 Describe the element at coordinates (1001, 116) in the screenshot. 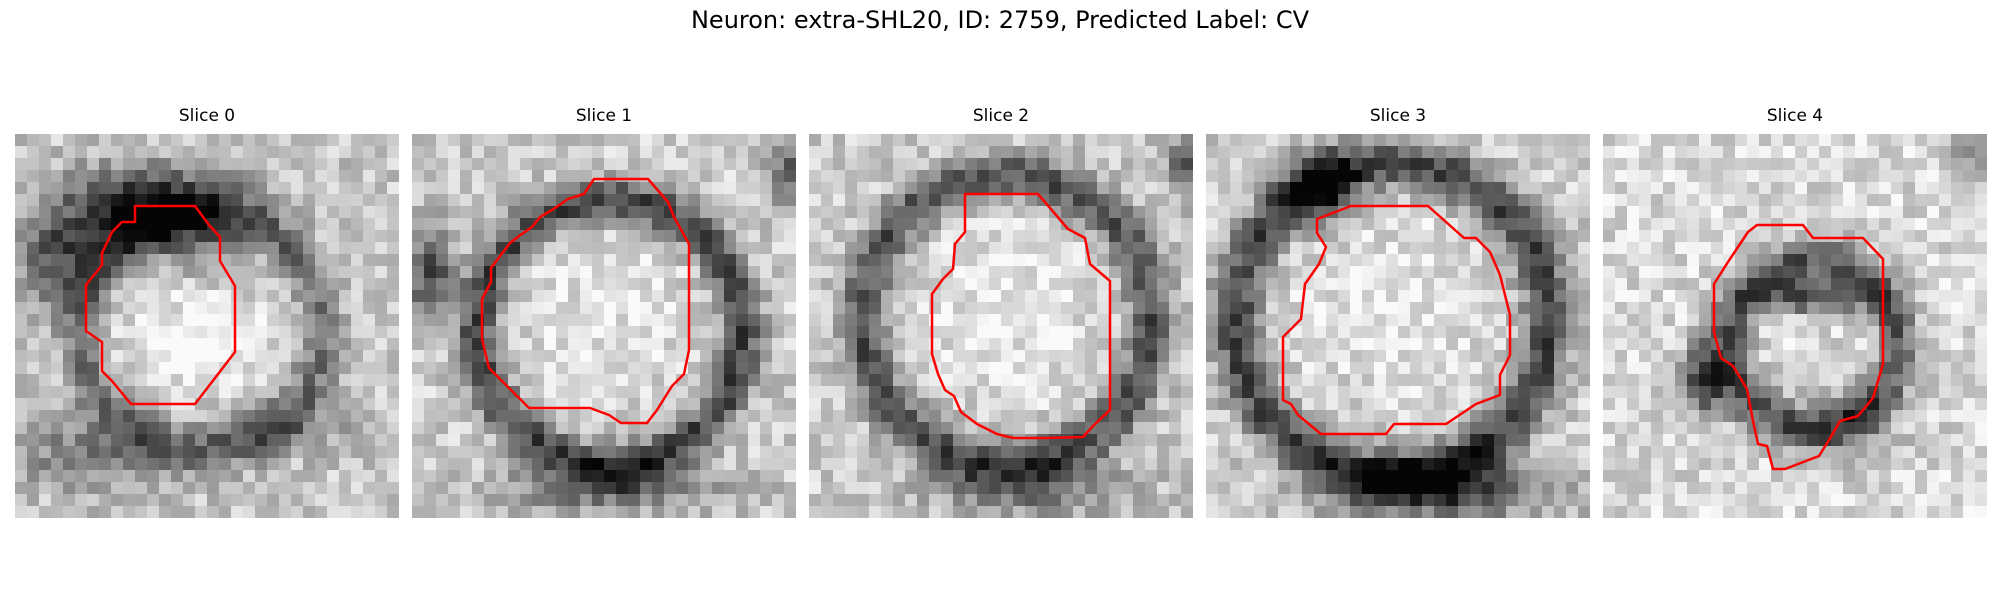

I see `slice-title-2: Slice 2` at that location.